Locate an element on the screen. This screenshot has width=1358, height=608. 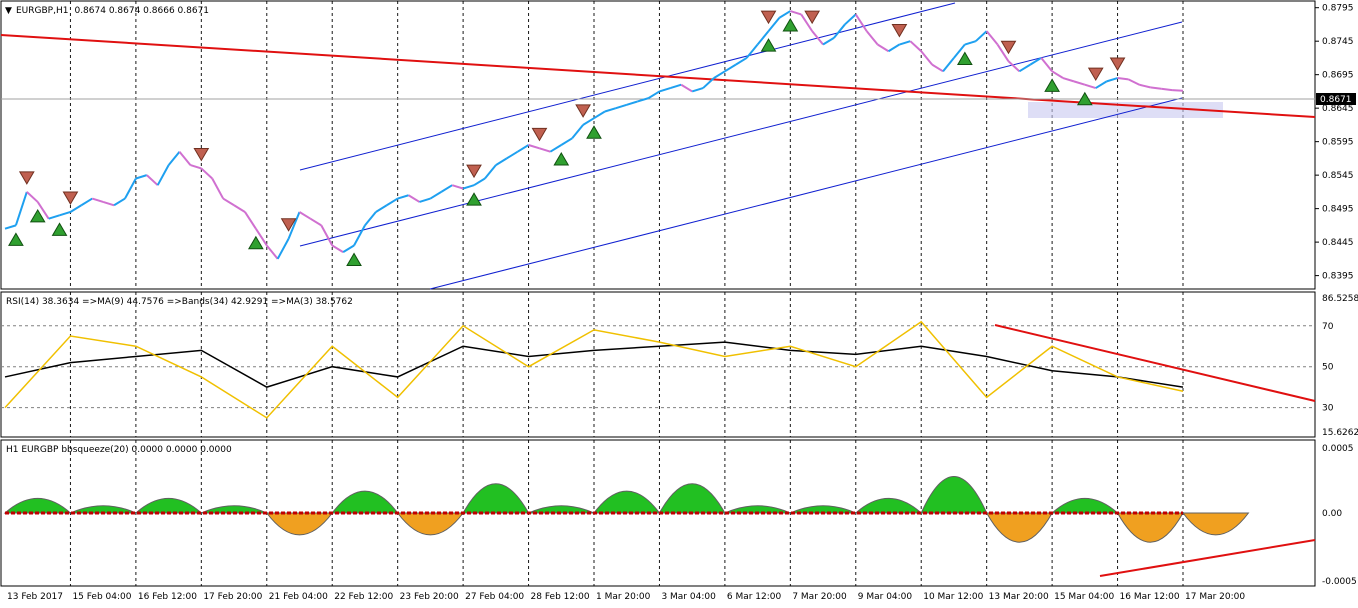
x-tick-label: 10 Mar 12:00 is located at coordinates (953, 597).